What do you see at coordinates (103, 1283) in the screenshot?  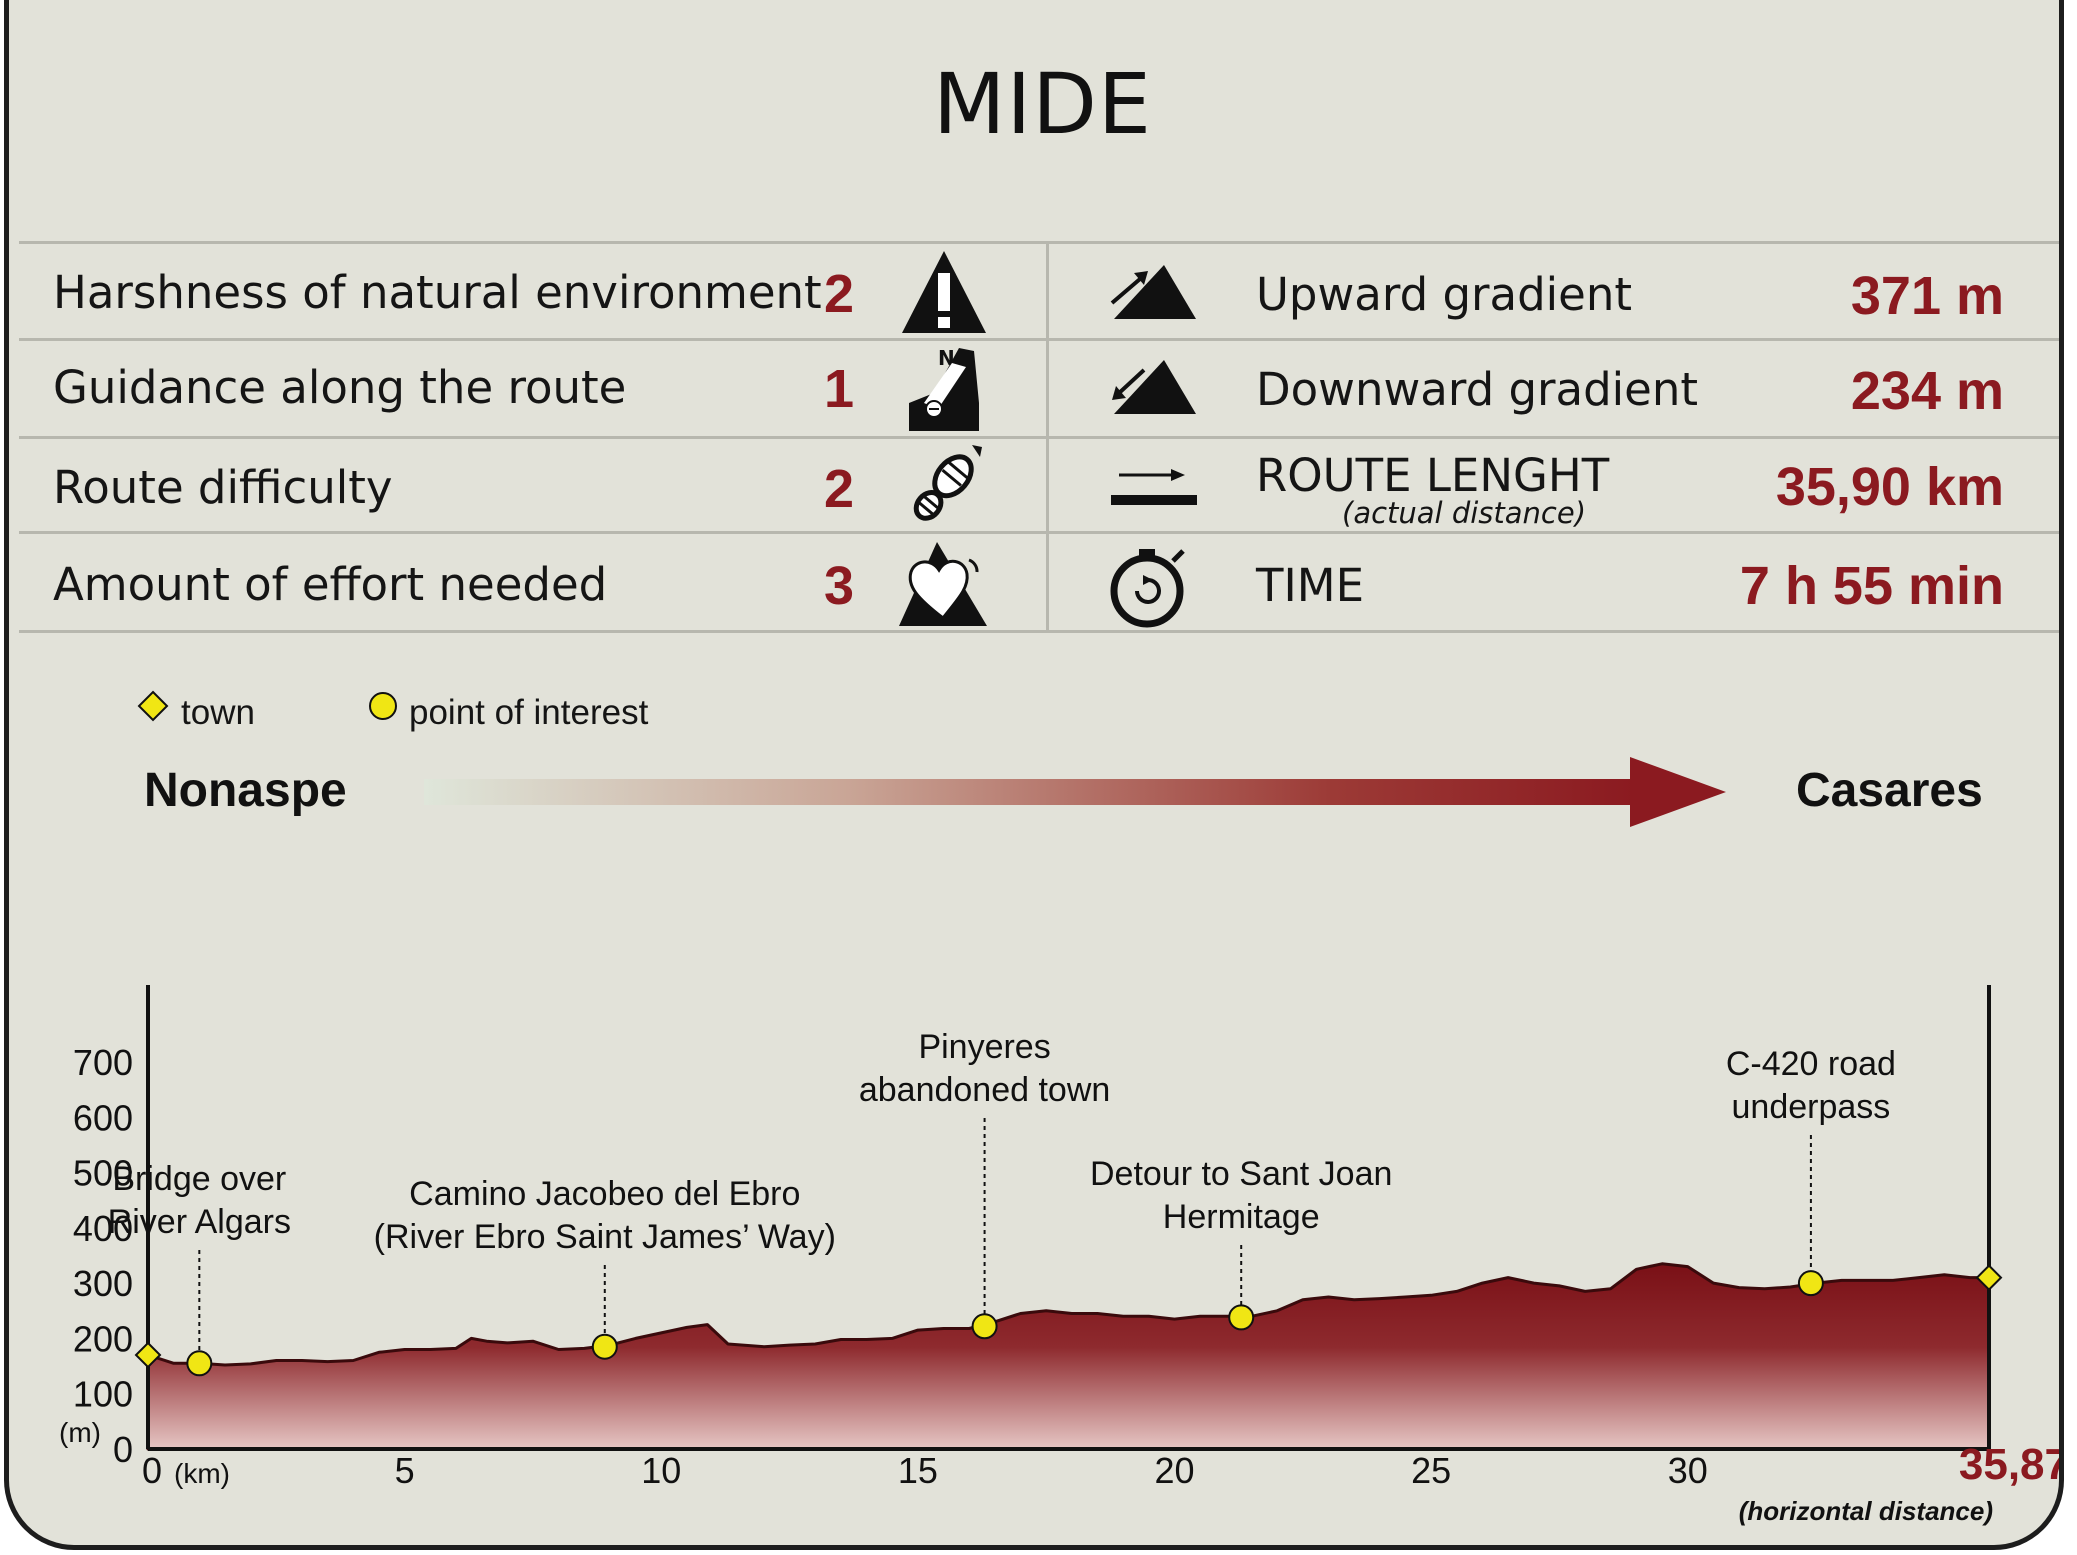 I see `y-tick-label: 300` at bounding box center [103, 1283].